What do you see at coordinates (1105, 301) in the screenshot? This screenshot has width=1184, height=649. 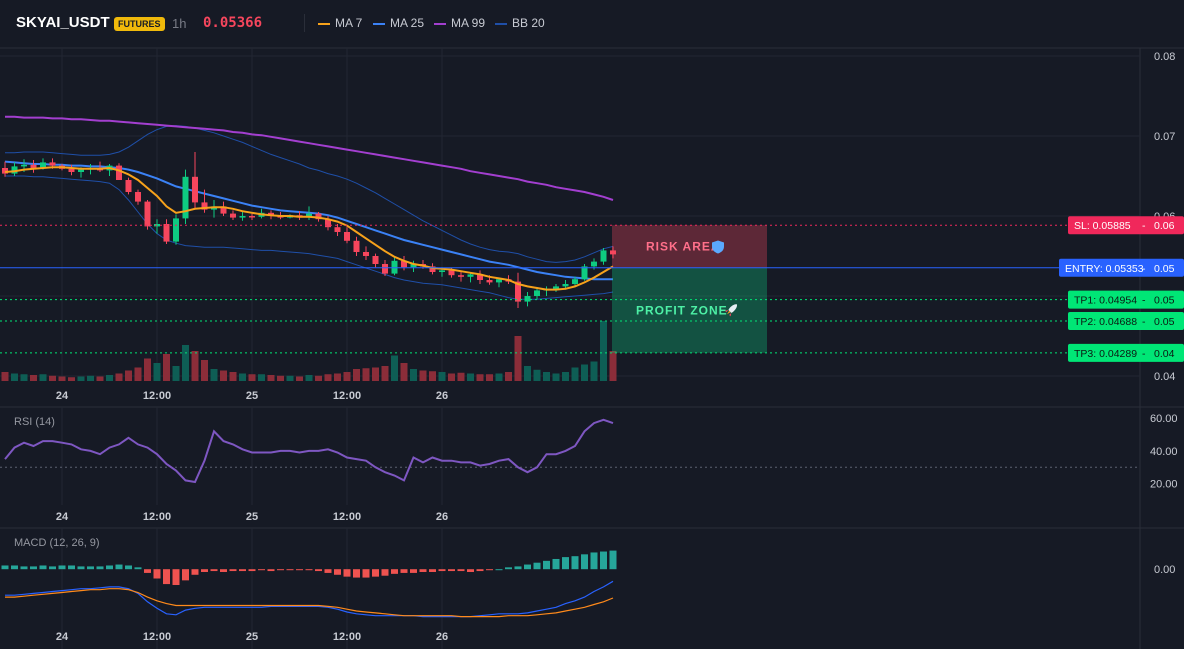 I see `tp1-label: TP1: 0.04954` at bounding box center [1105, 301].